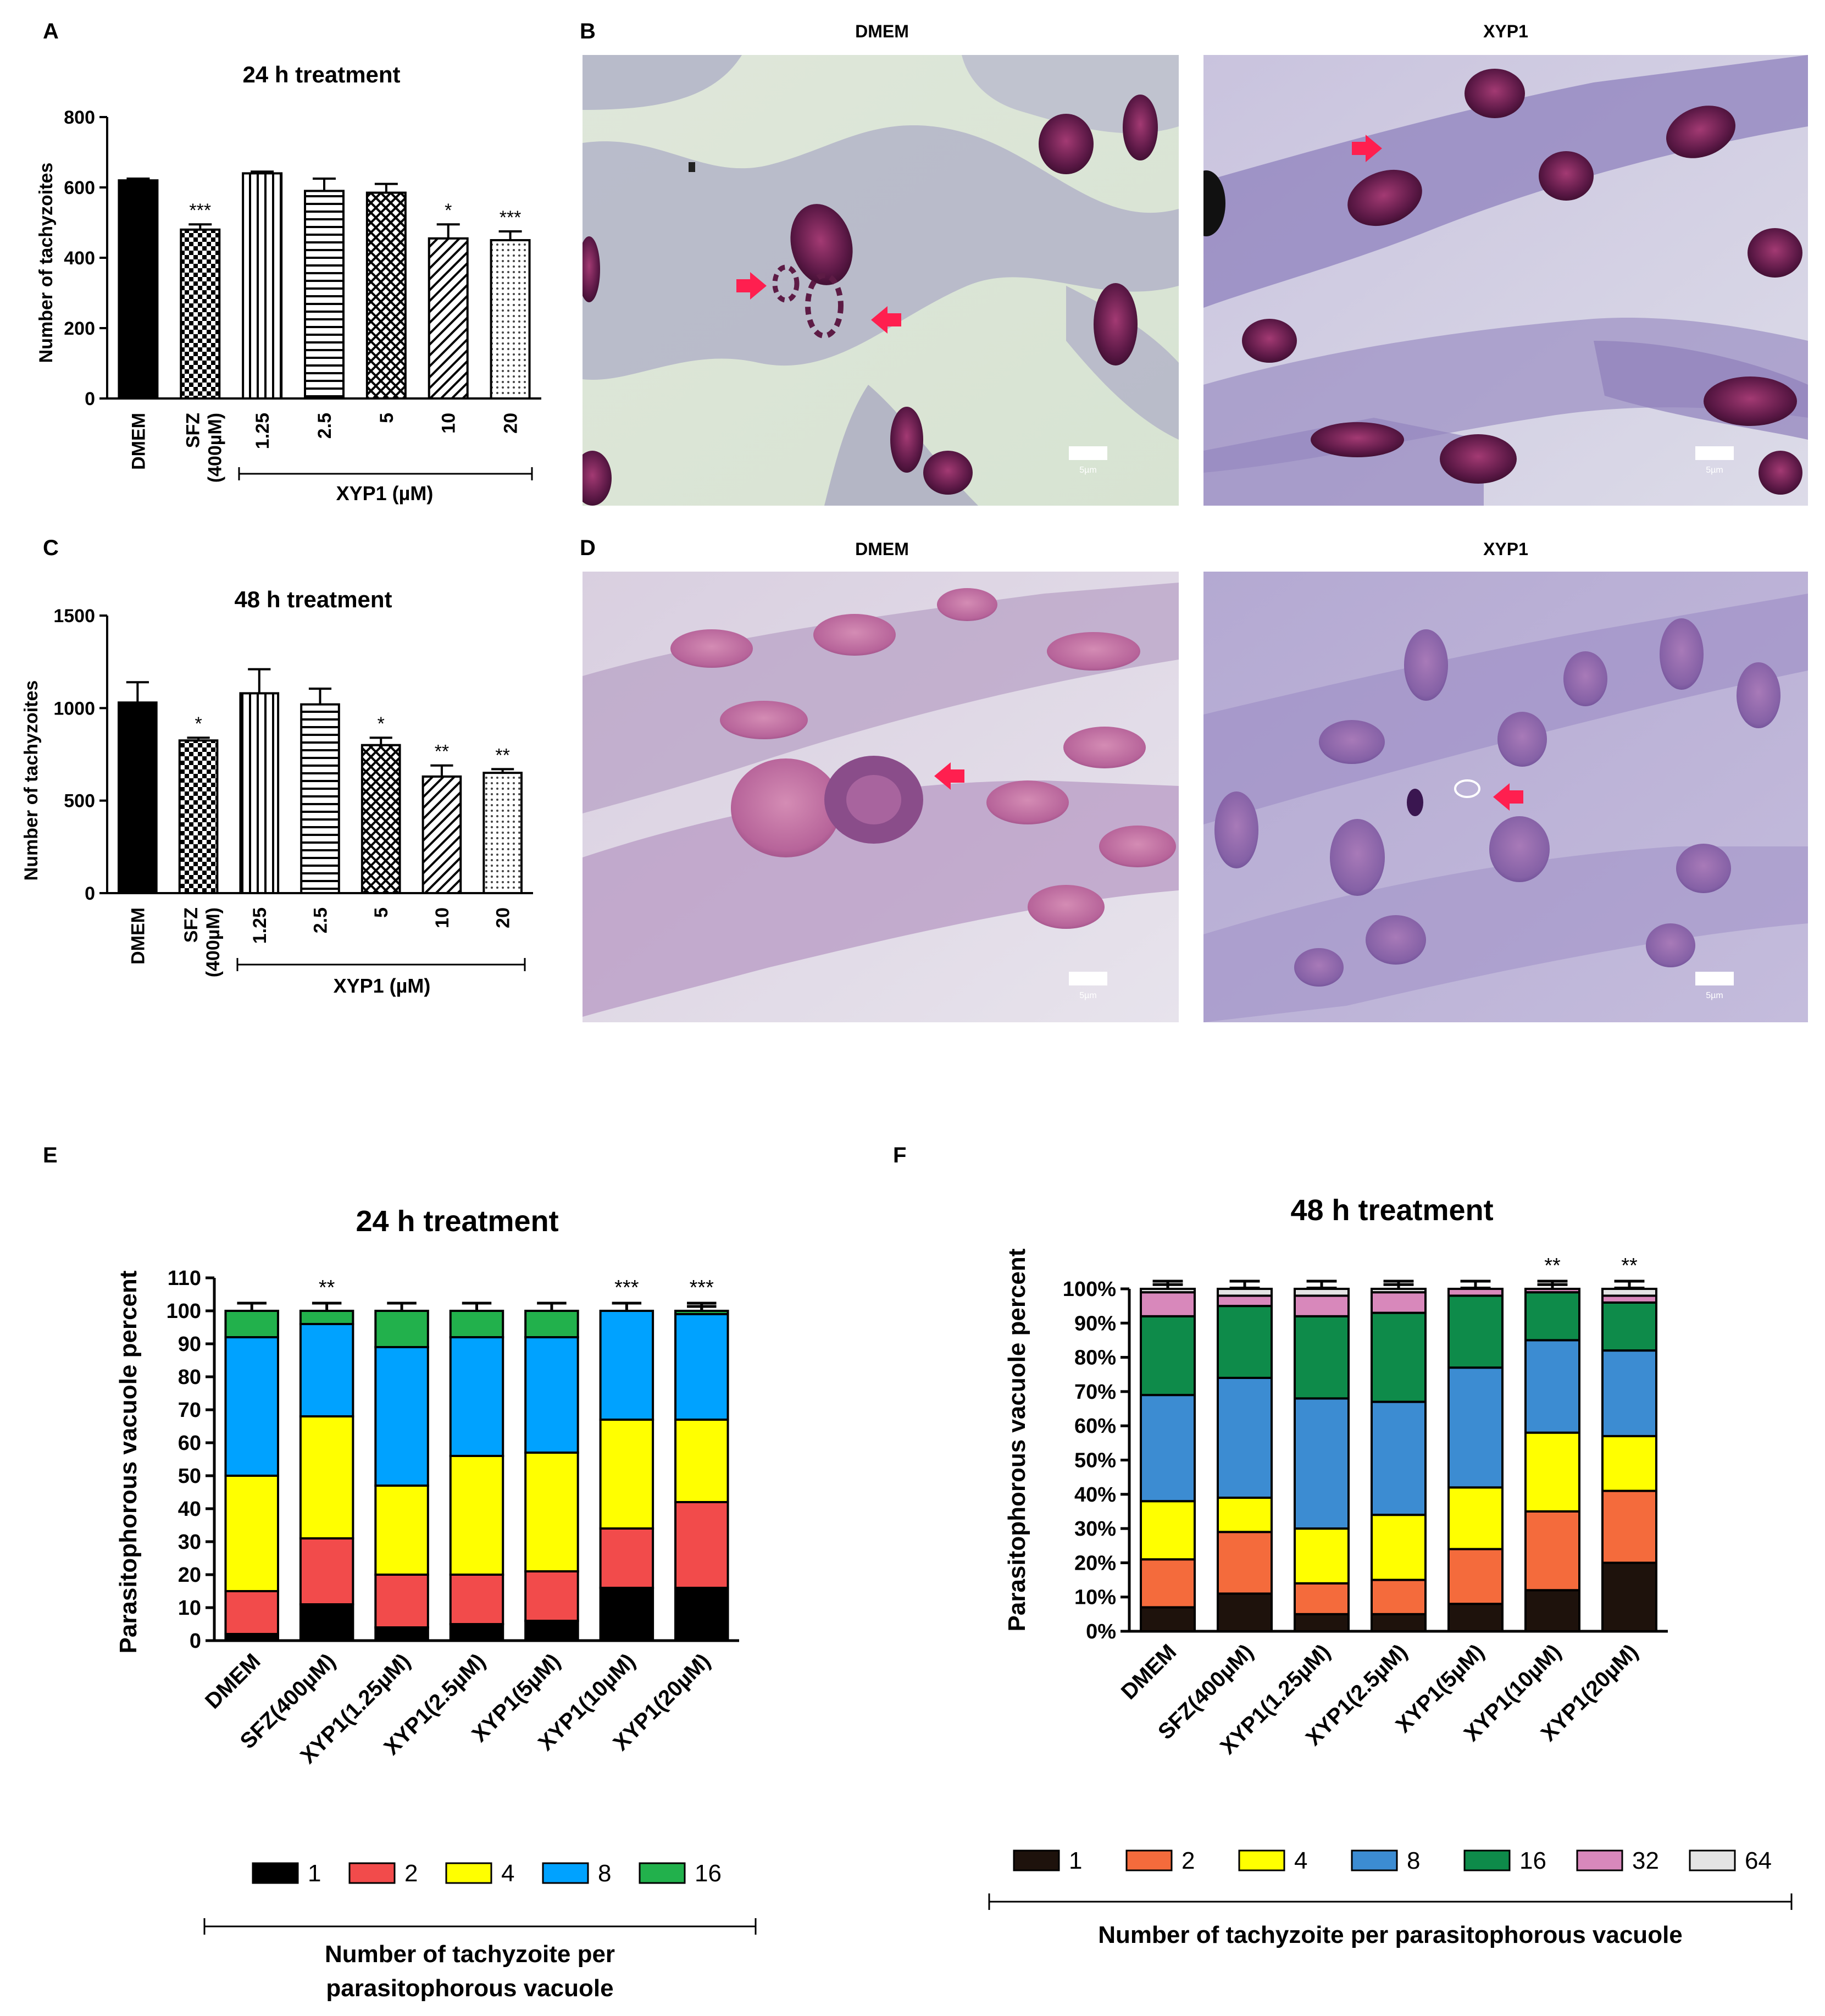 This screenshot has width=1825, height=2016. What do you see at coordinates (203, 448) in the screenshot?
I see `x-tick-label: SFZ(400µM)` at bounding box center [203, 448].